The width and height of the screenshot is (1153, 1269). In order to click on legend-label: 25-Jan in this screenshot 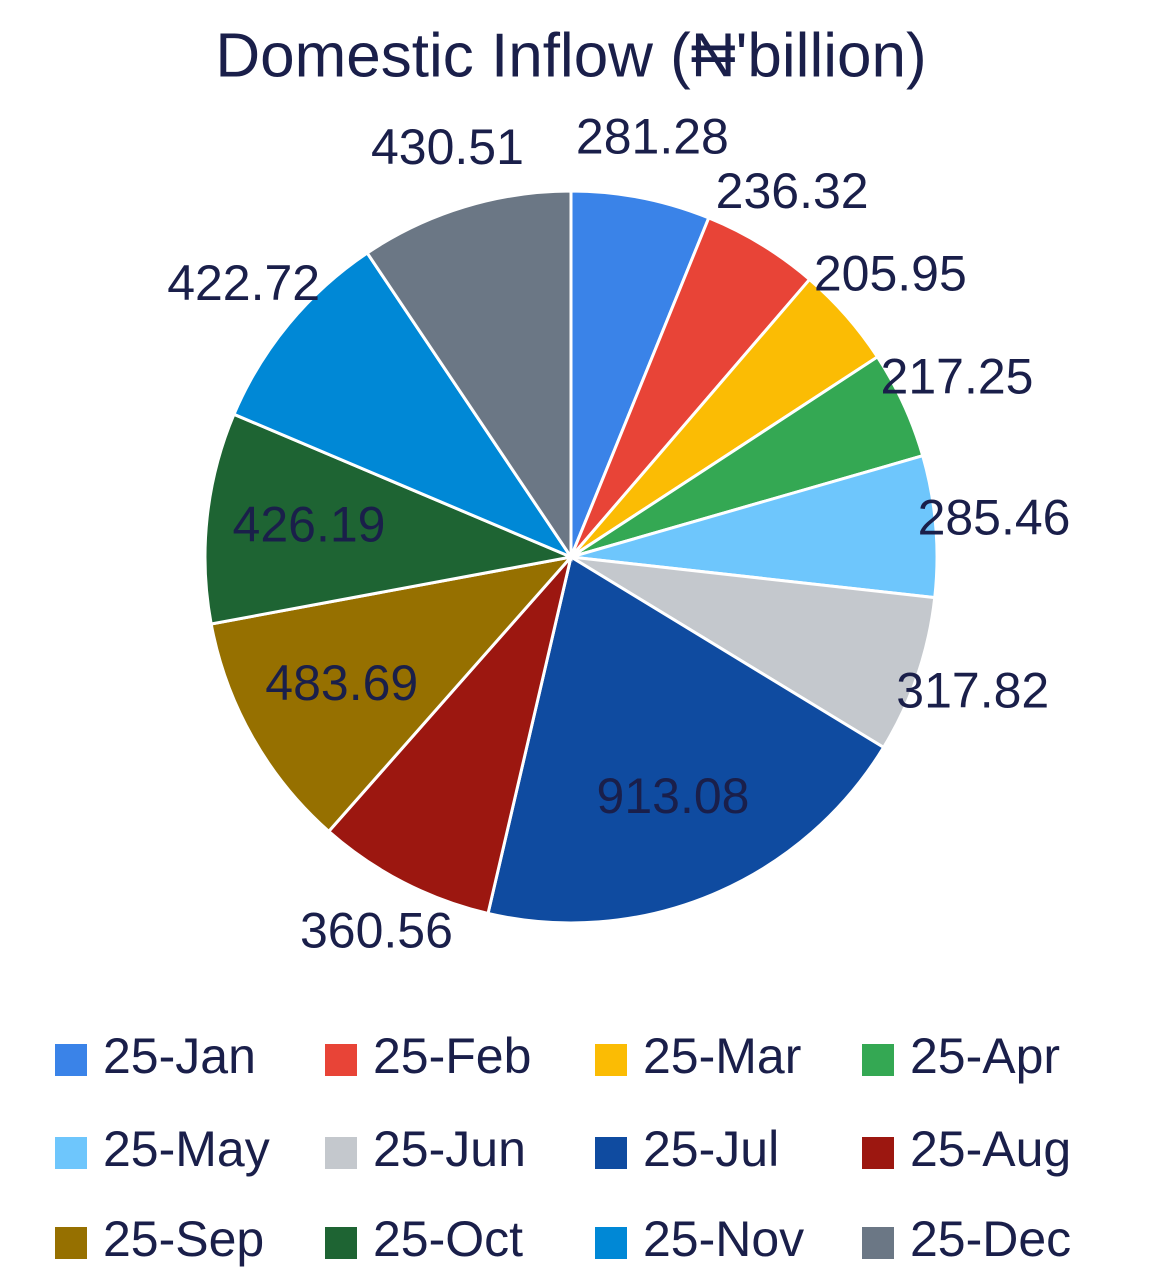, I will do `click(179, 1056)`.